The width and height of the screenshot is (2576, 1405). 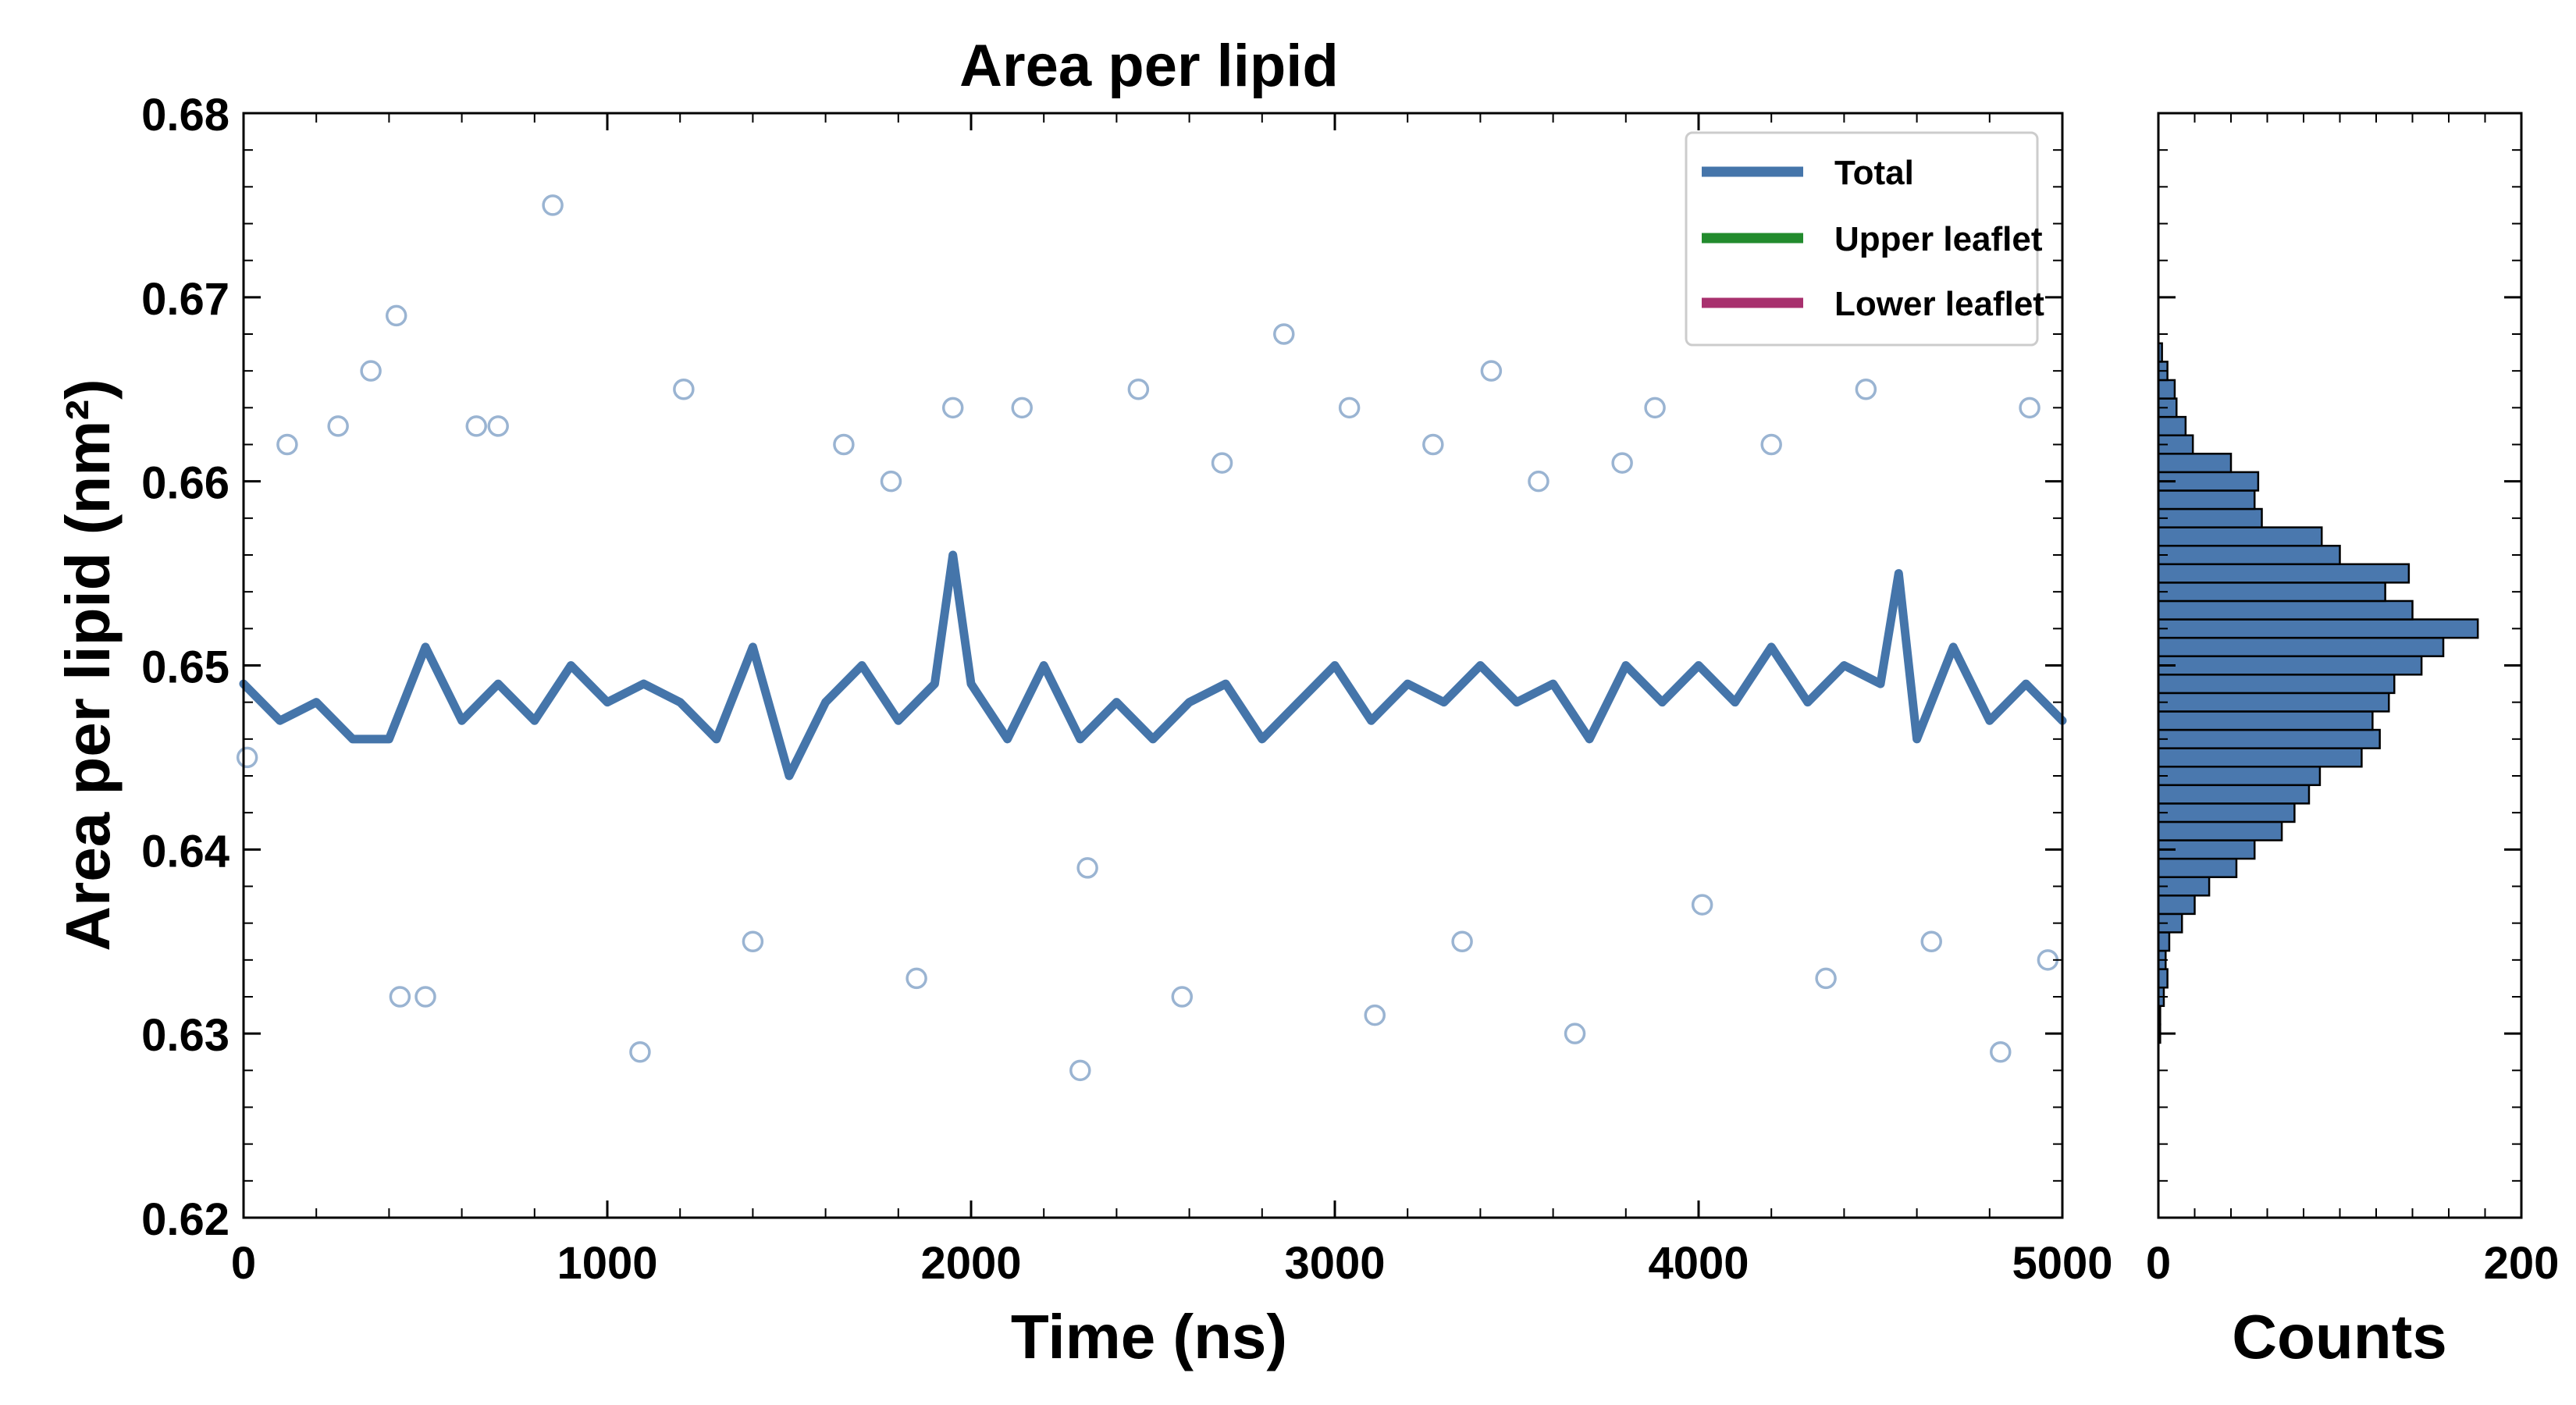 I want to click on x-tick-label: 1000, so click(x=607, y=1264).